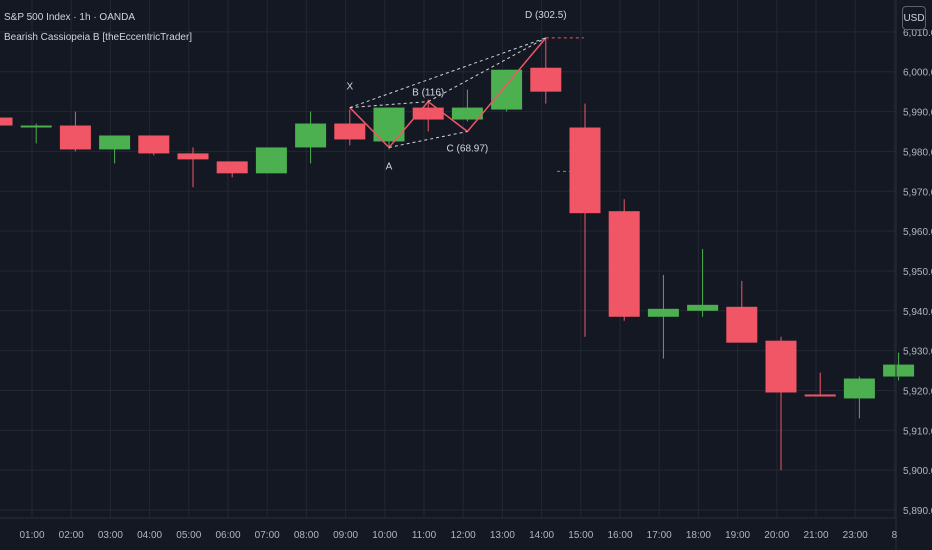 Image resolution: width=932 pixels, height=550 pixels. What do you see at coordinates (917, 33) in the screenshot?
I see `y-tick-label: 6,010.0` at bounding box center [917, 33].